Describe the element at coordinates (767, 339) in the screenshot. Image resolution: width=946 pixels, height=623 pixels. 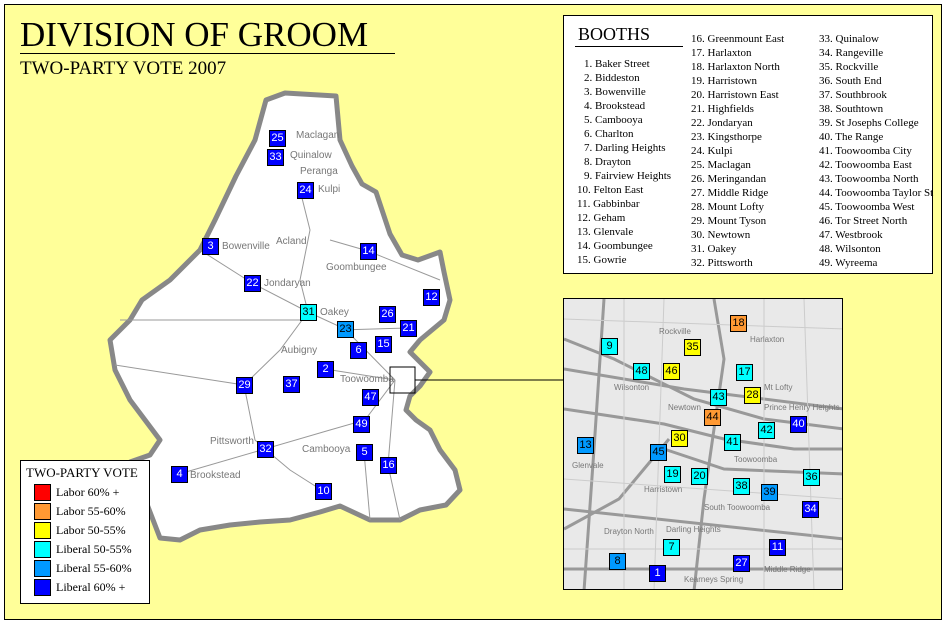
I see `inset-town-label: Harlaxton` at that location.